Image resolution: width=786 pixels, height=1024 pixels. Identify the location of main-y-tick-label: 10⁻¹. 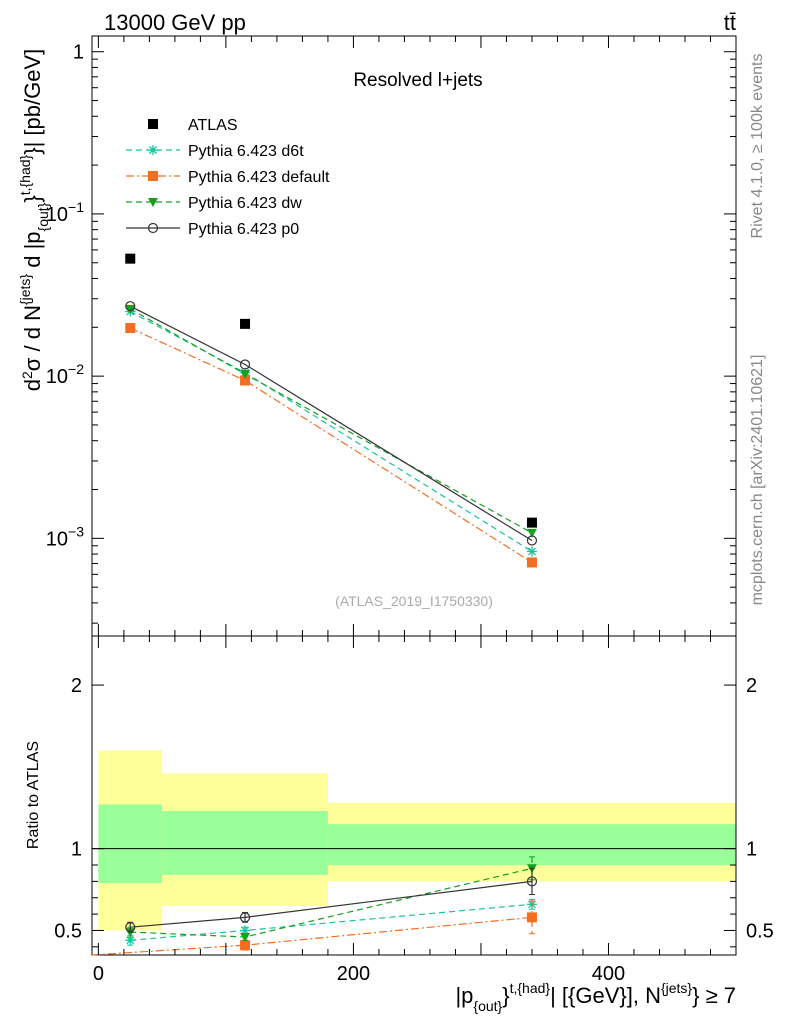
(65, 212).